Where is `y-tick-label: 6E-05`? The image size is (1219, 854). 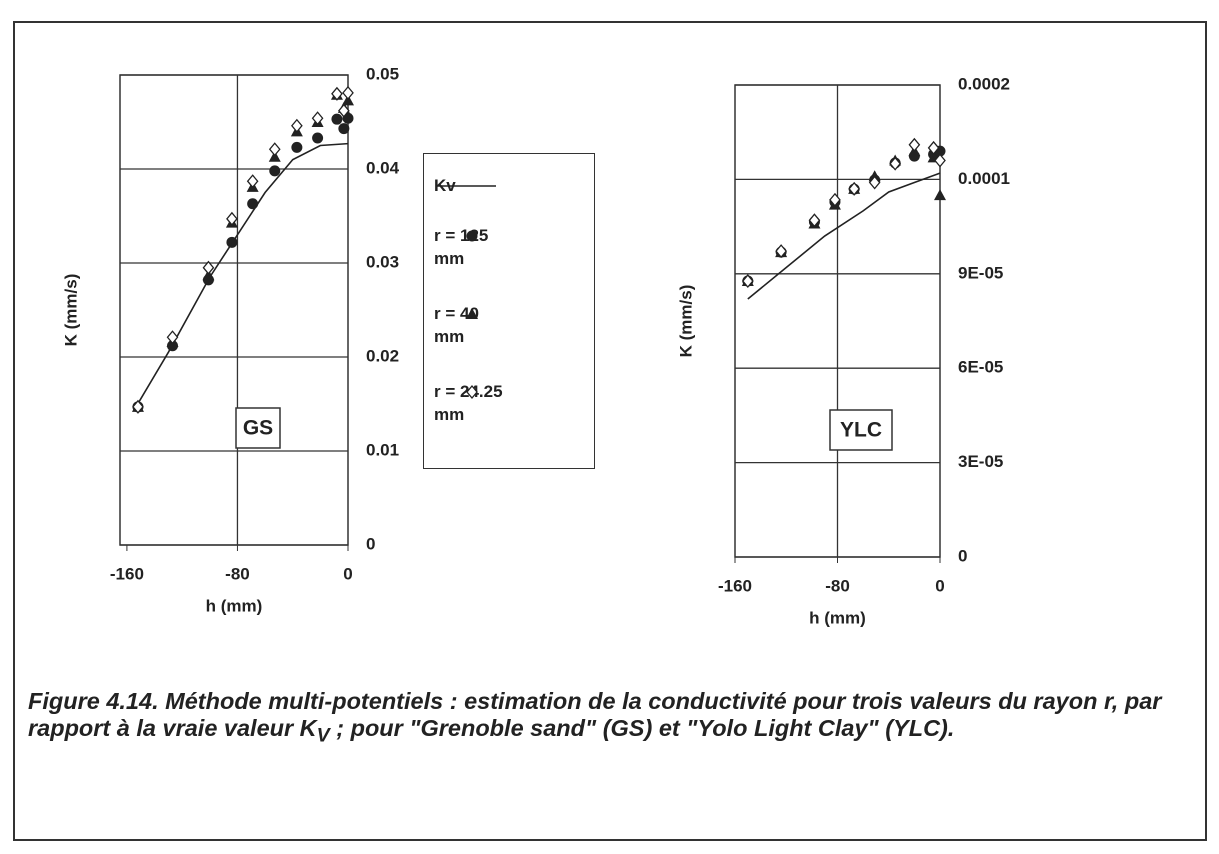
y-tick-label: 6E-05 is located at coordinates (980, 367).